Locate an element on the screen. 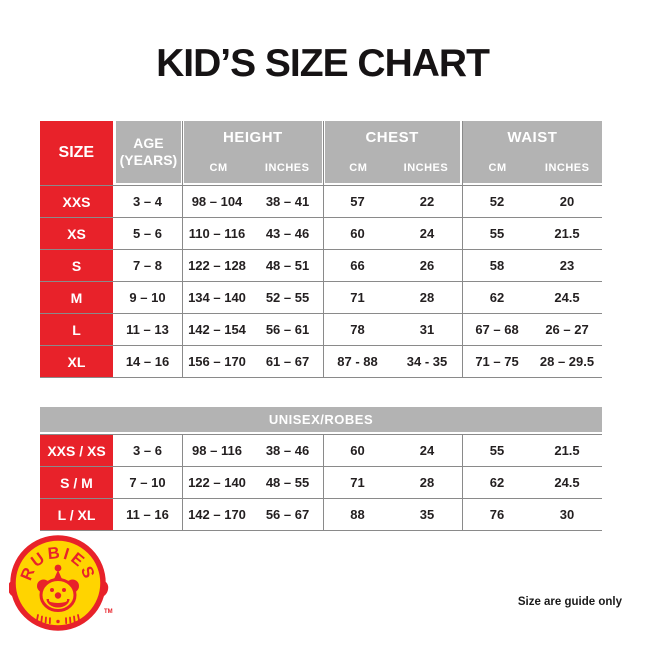 Image resolution: width=645 pixels, height=645 pixels. cell-height-cm: 110 – 116 is located at coordinates (217, 233).